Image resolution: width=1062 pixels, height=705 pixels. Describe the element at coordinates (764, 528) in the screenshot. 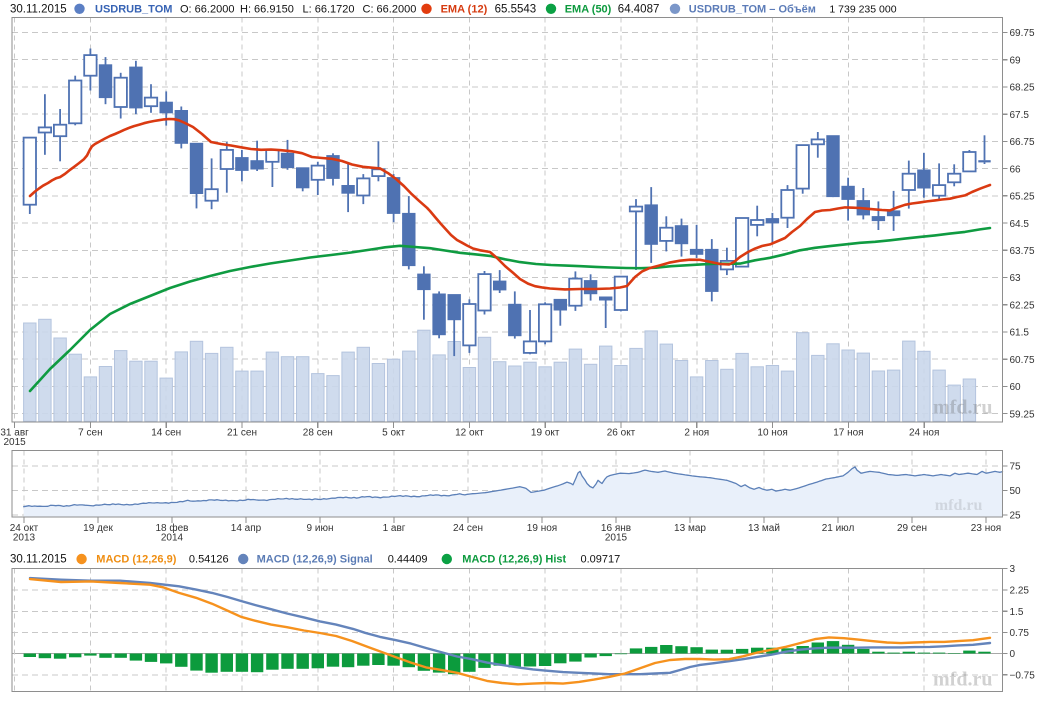

I see `svg-text: 13 май` at that location.